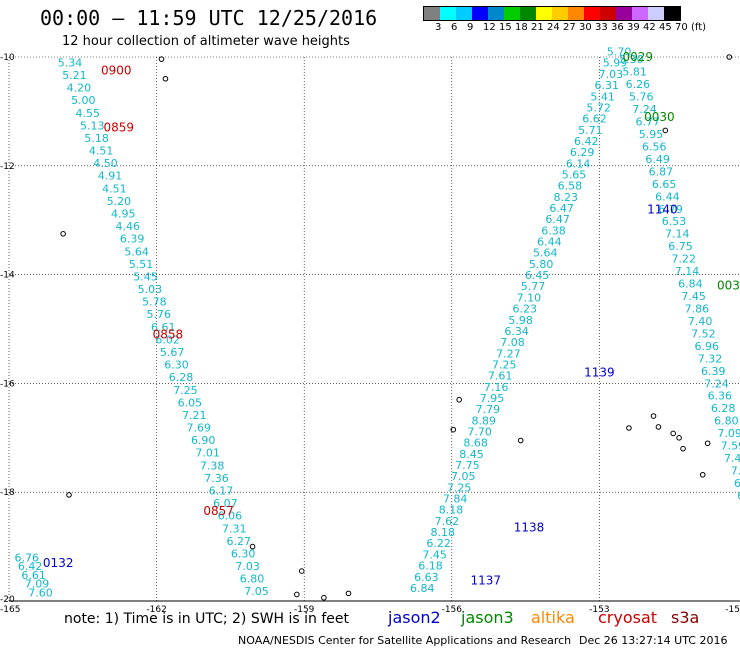  I want to click on wave-height-value: 6.45, so click(537, 275).